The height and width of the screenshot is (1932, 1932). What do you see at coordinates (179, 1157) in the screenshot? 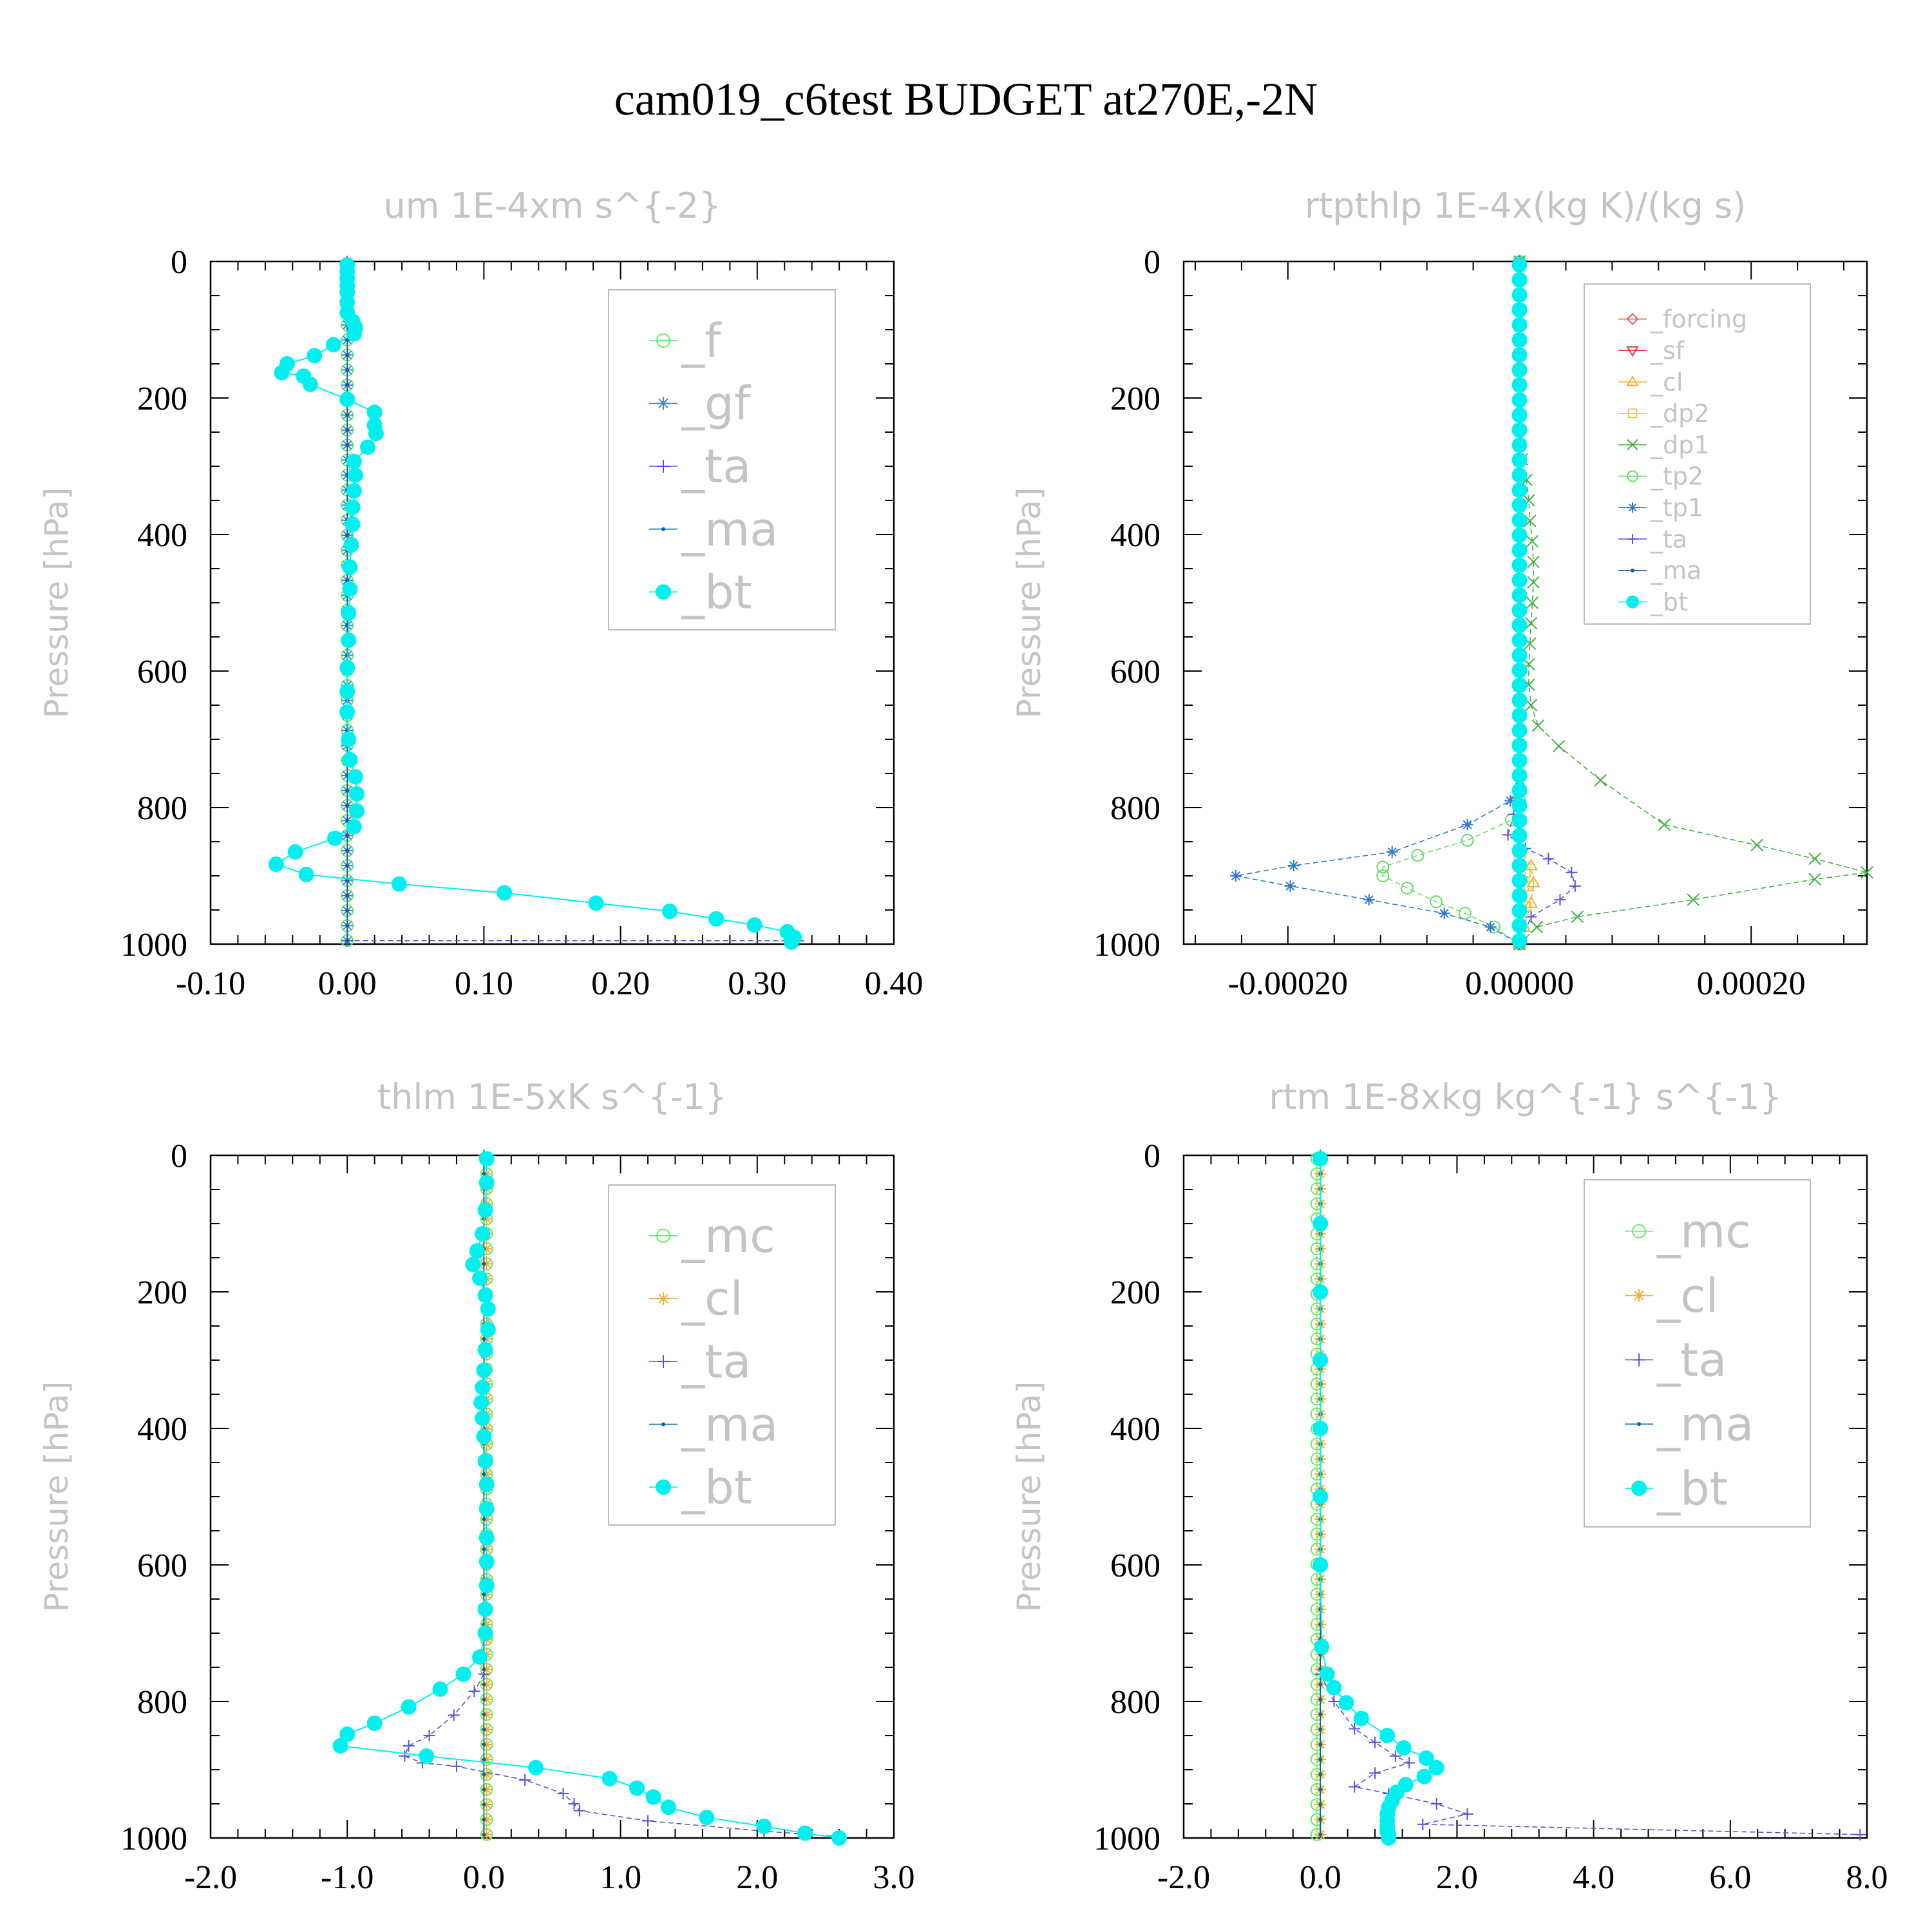
I see `y-tick-label: 0` at bounding box center [179, 1157].